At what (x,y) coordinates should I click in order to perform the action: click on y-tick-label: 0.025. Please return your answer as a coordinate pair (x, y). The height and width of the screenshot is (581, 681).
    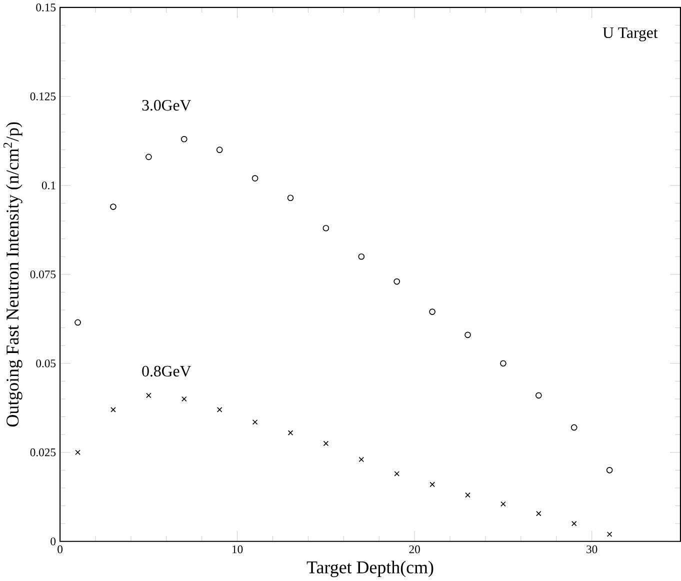
    Looking at the image, I should click on (43, 452).